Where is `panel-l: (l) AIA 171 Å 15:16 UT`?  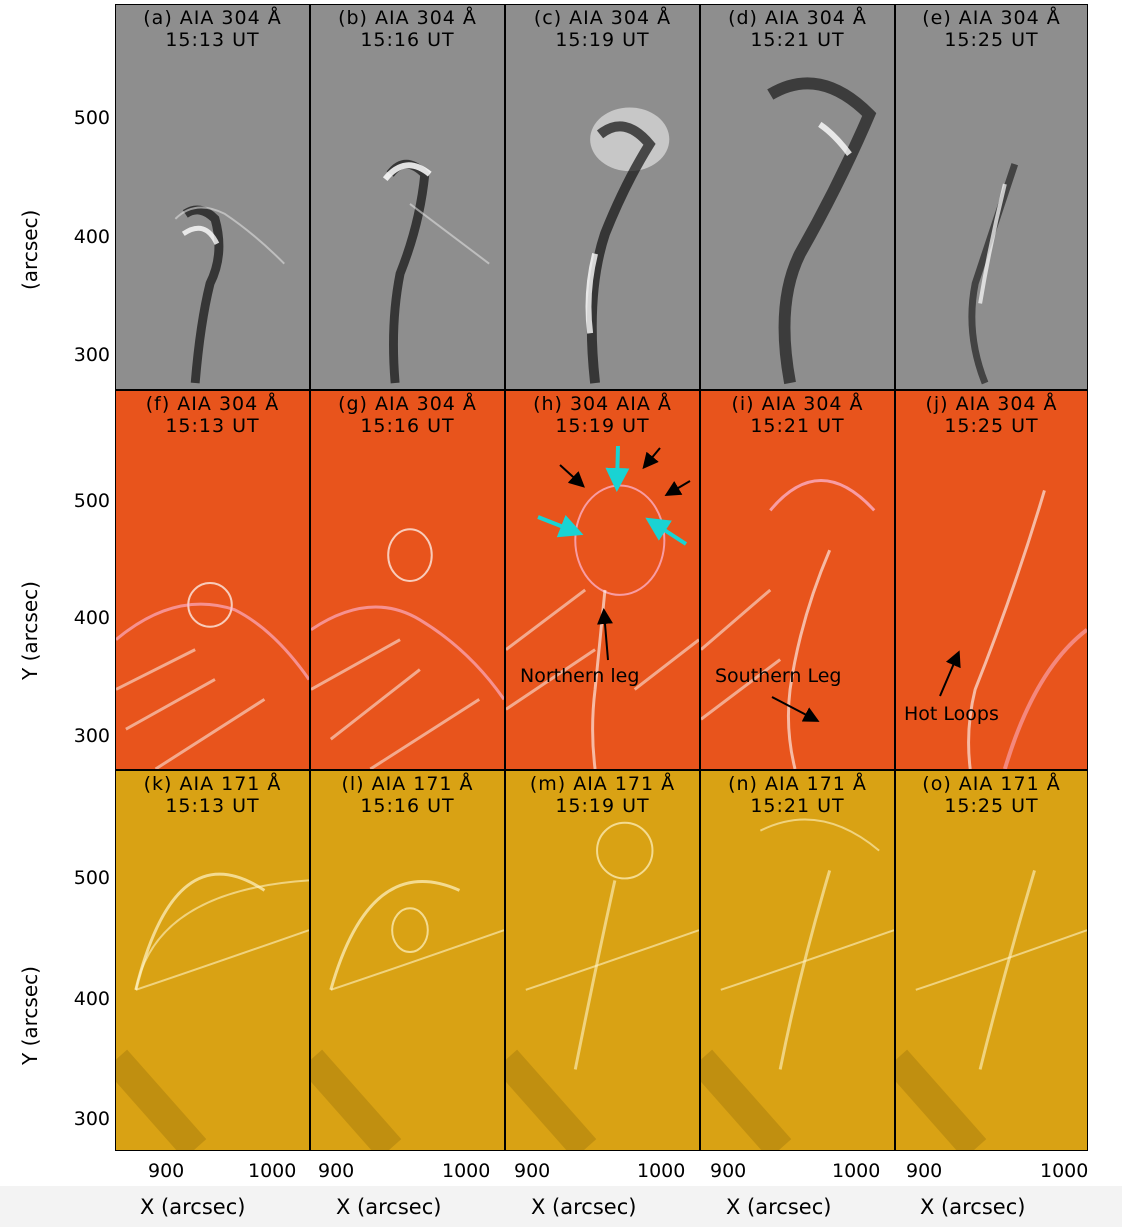
panel-l: (l) AIA 171 Å 15:16 UT is located at coordinates (407, 960).